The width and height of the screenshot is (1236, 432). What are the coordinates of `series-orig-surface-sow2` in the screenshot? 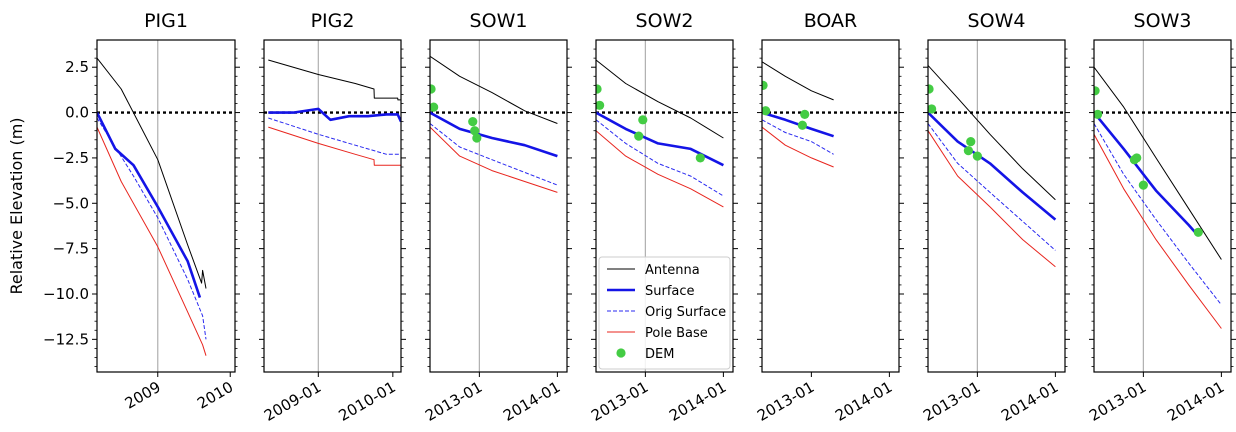 It's located at (660, 158).